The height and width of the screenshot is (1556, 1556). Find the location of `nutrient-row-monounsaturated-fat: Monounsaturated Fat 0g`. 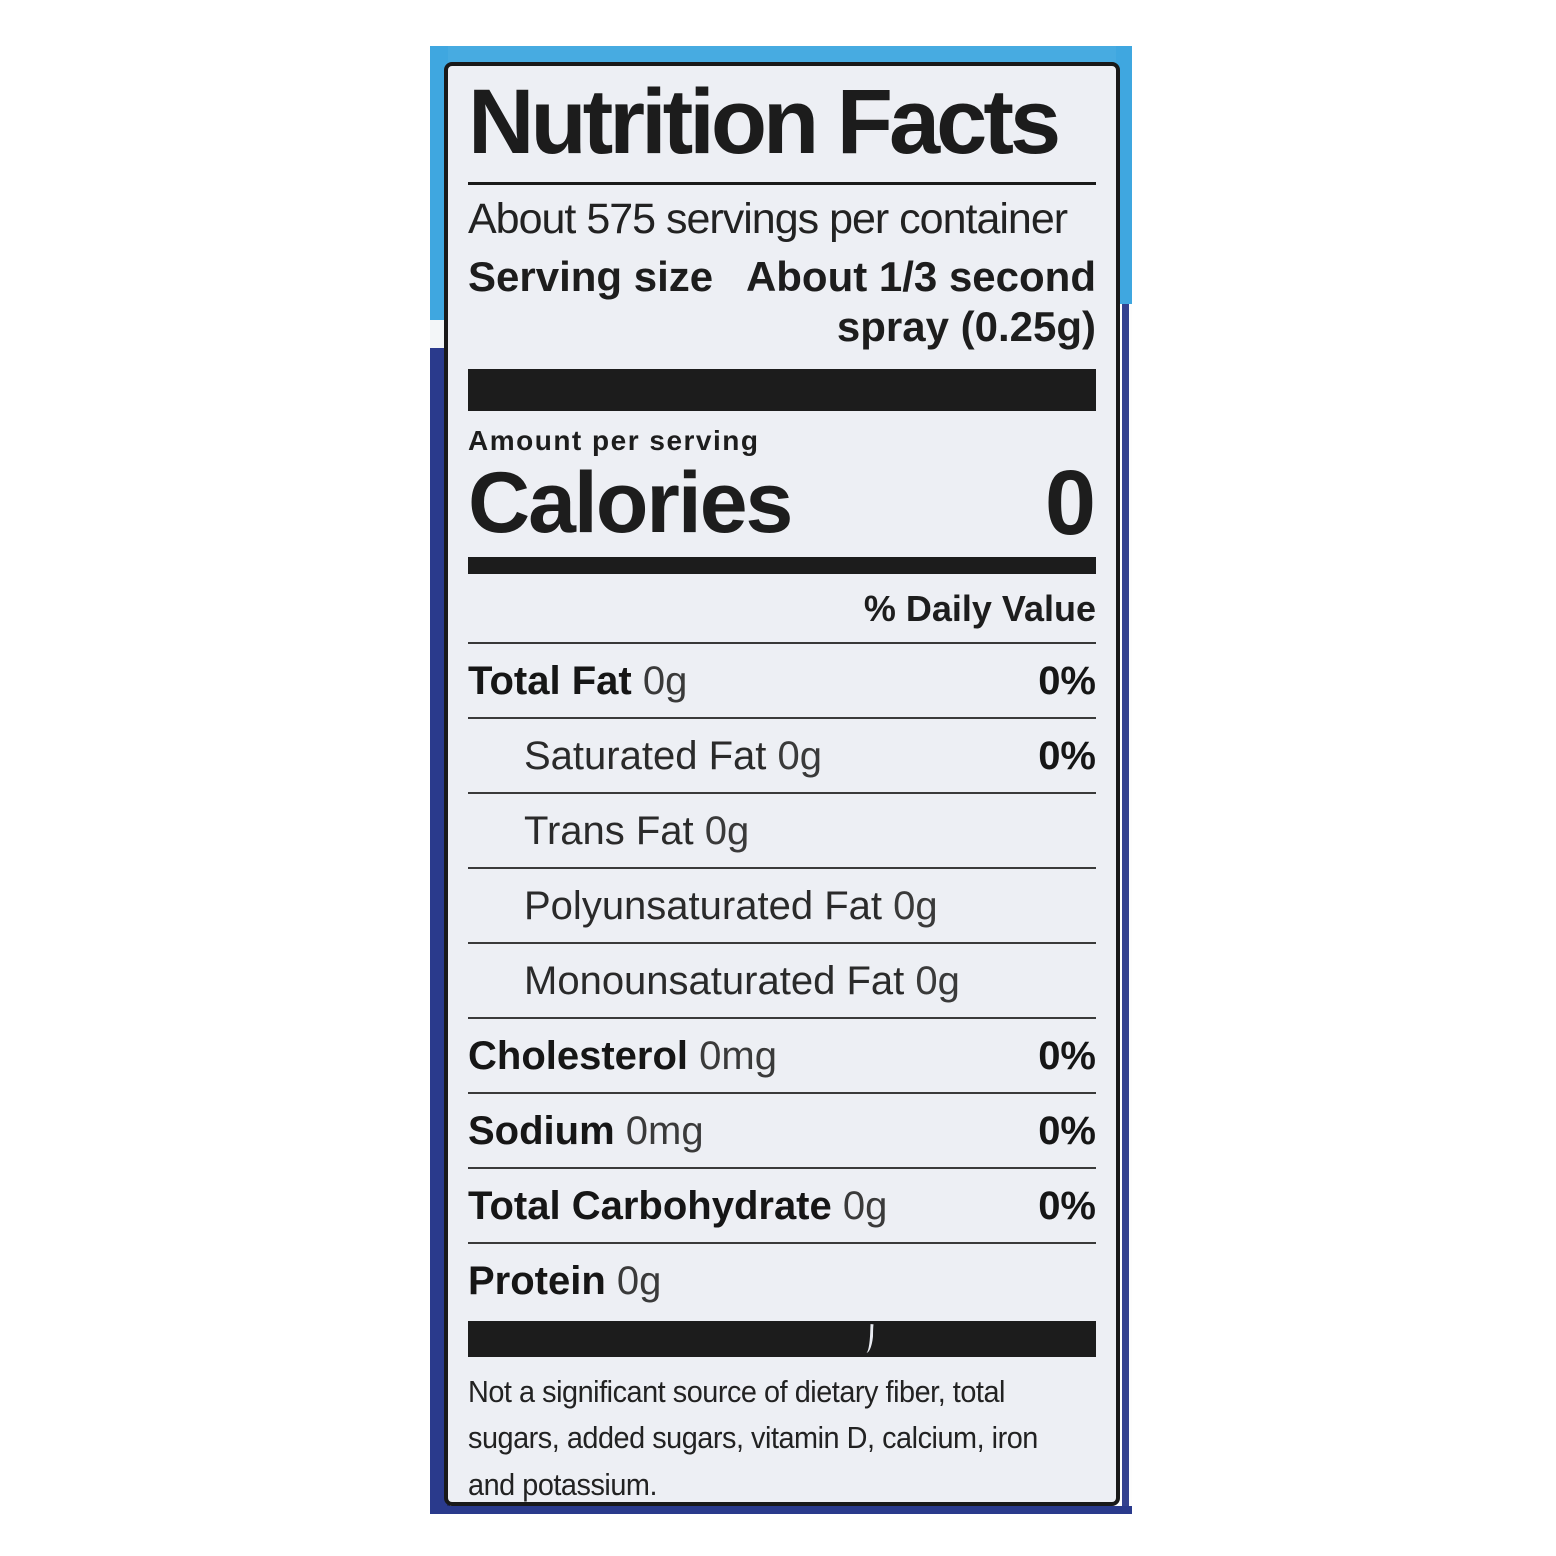

nutrient-row-monounsaturated-fat: Monounsaturated Fat 0g is located at coordinates (782, 981).